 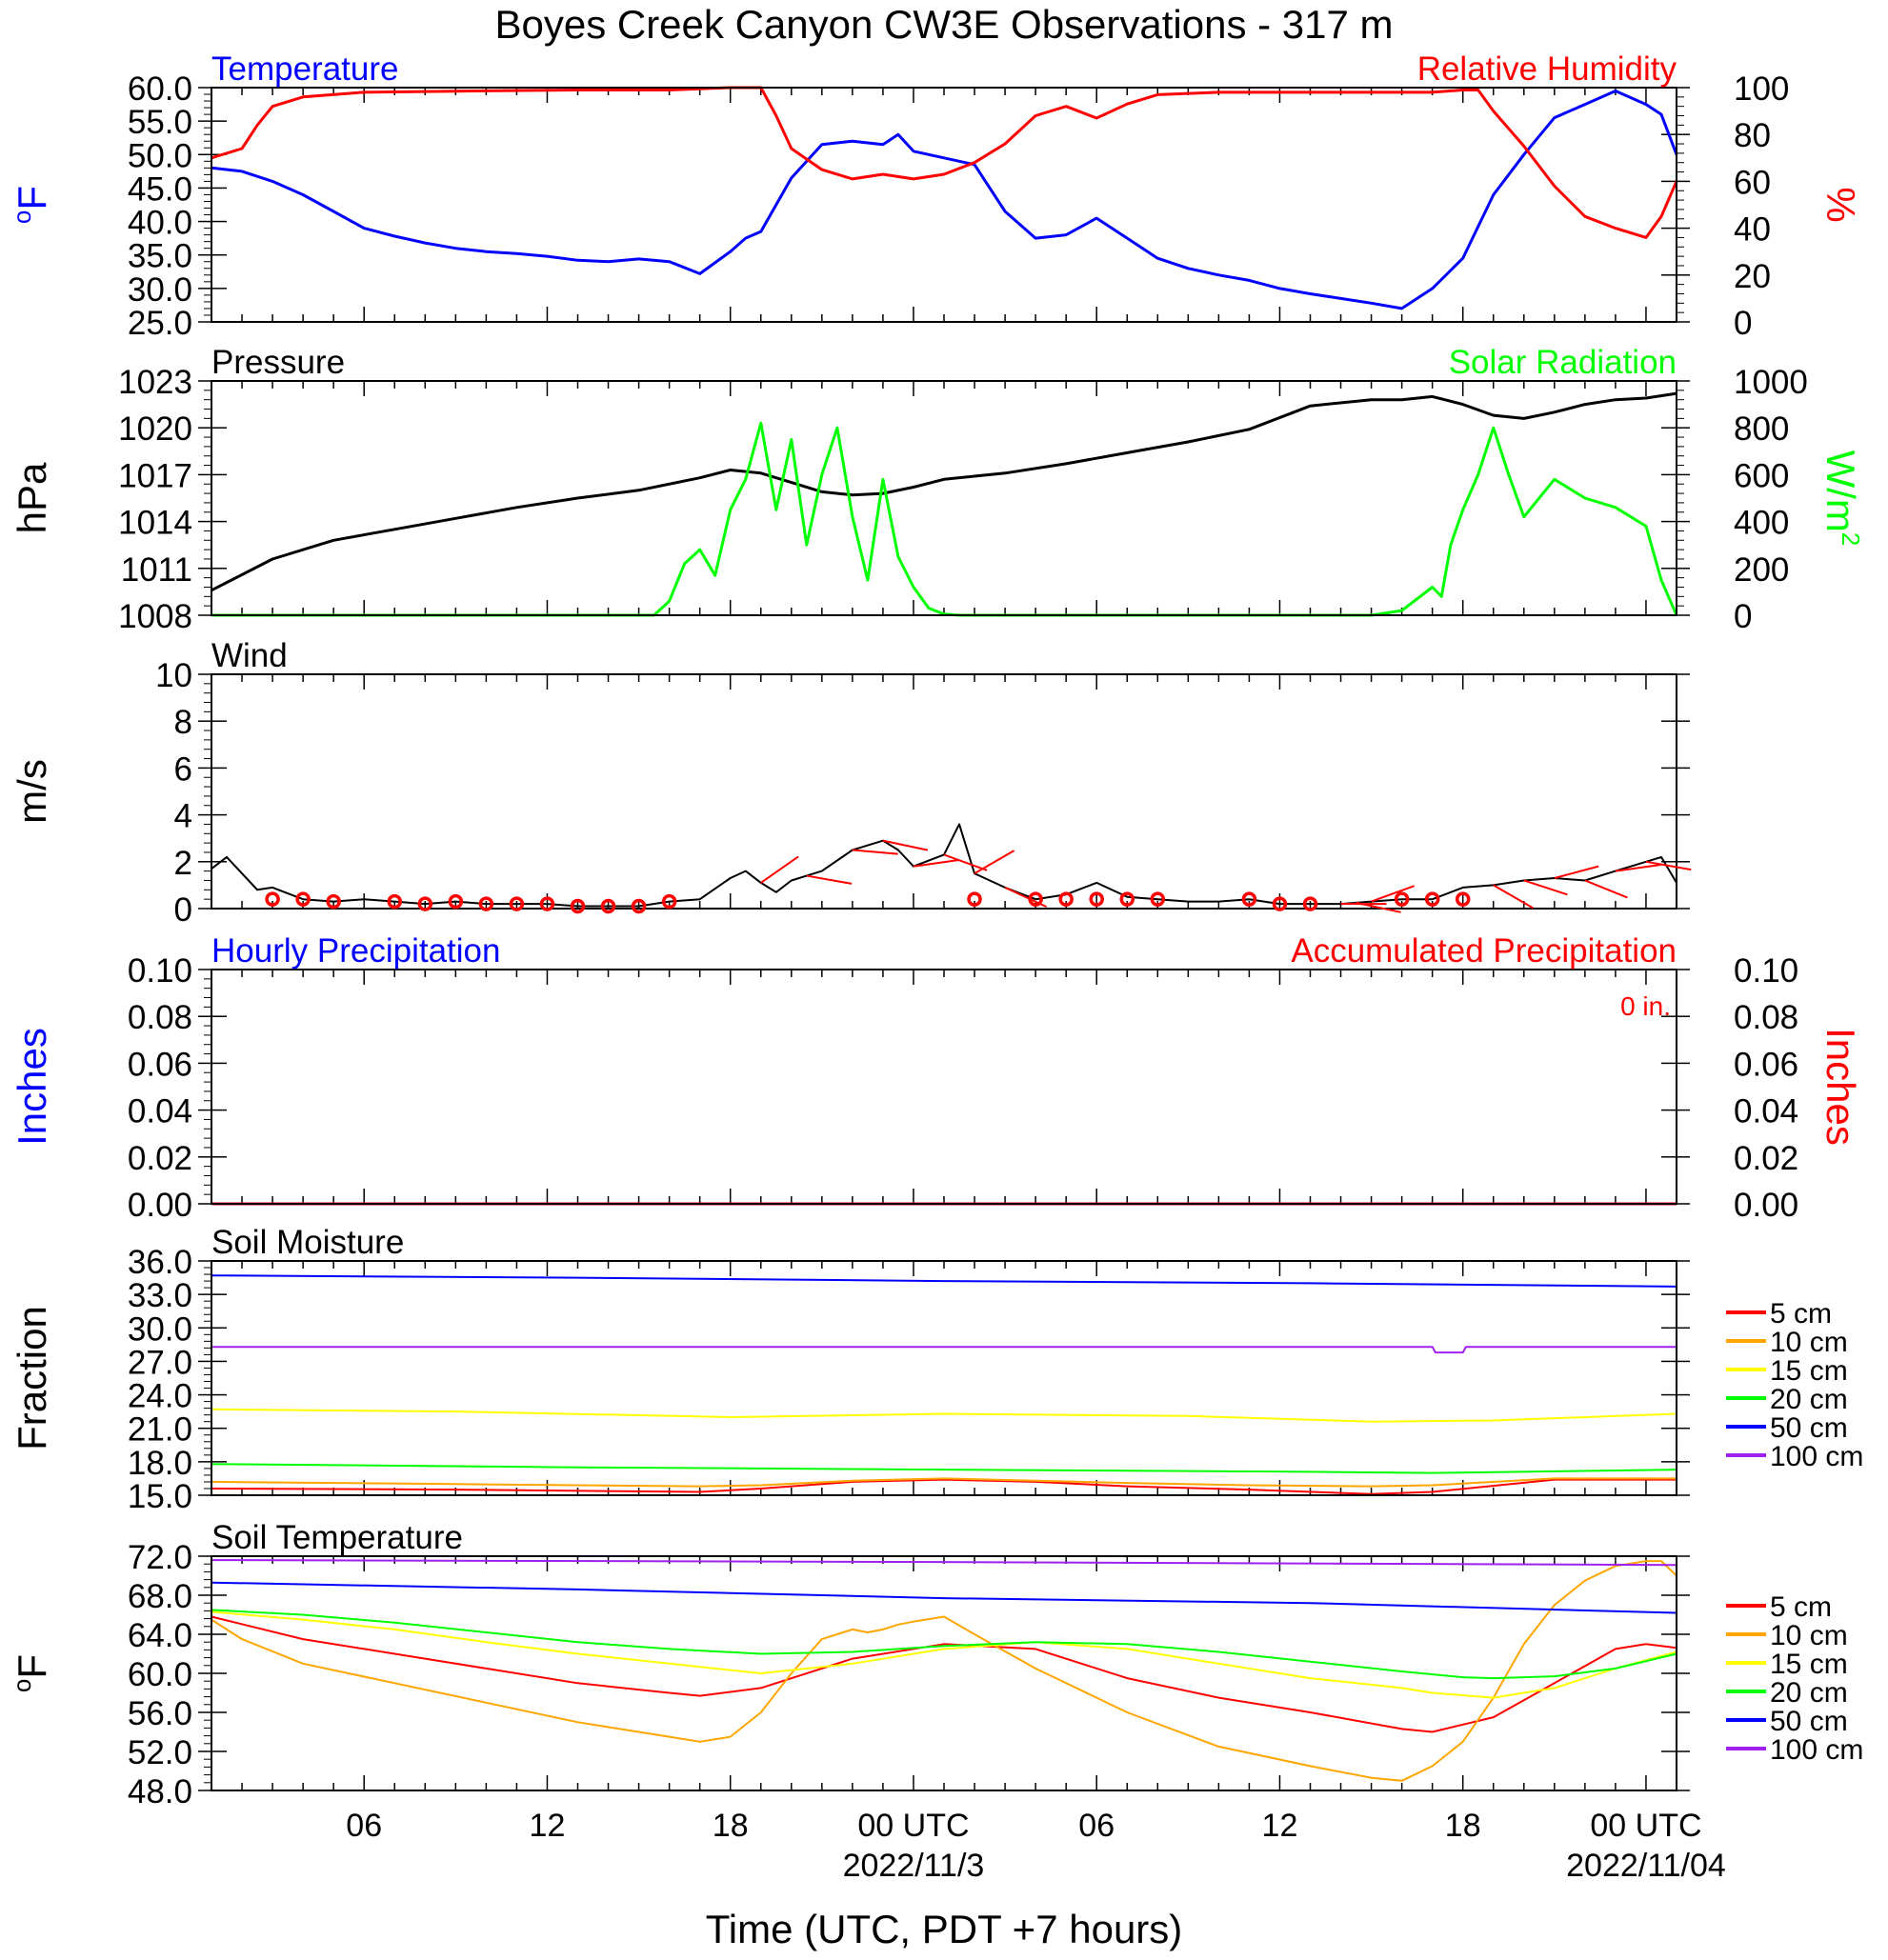 What do you see at coordinates (1840, 1087) in the screenshot?
I see `y-axis-label-right: Inches` at bounding box center [1840, 1087].